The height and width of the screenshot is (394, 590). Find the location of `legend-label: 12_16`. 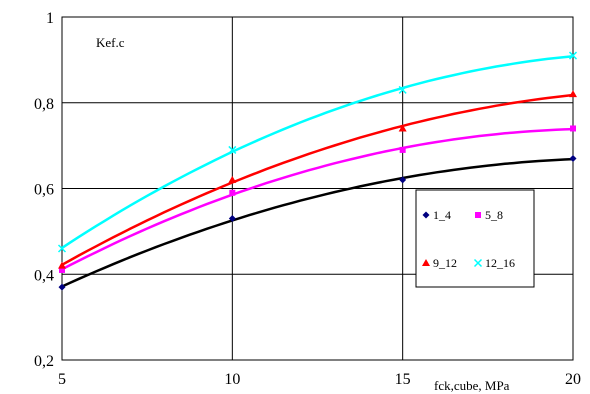

legend-label: 12_16 is located at coordinates (500, 263).